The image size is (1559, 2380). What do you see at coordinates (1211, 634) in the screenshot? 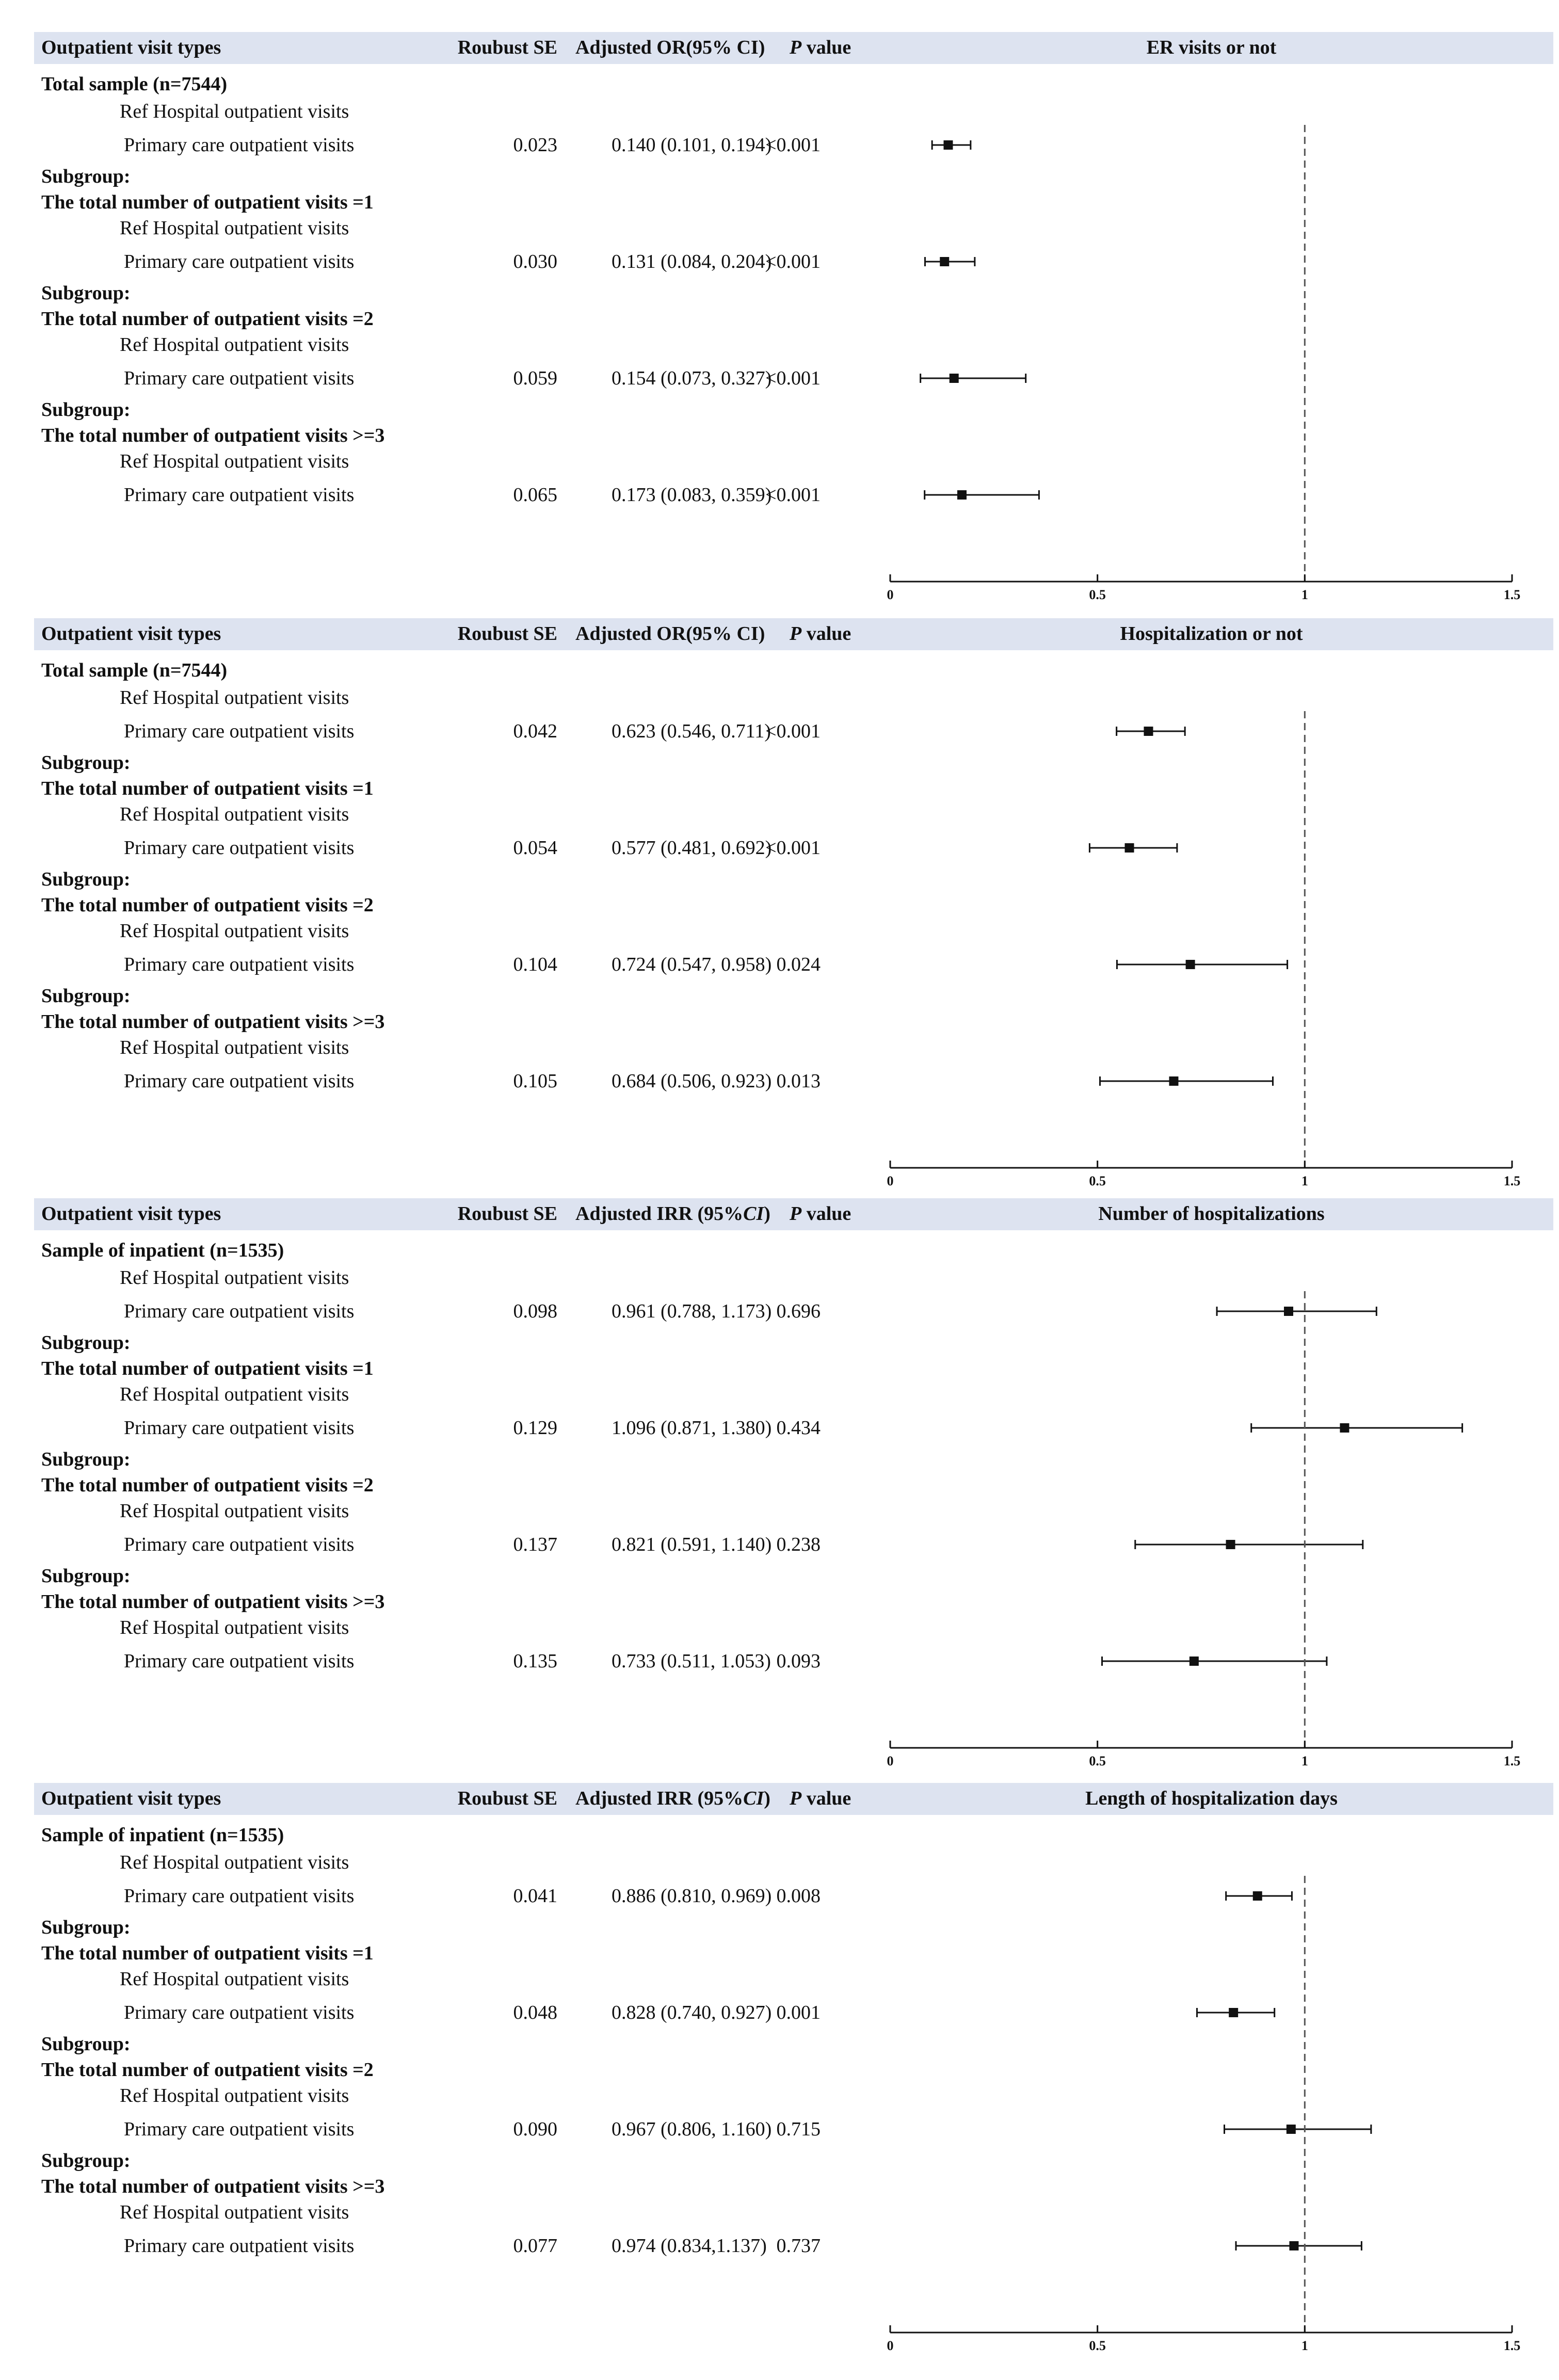
I see `panel-title: Hospitalization or not` at bounding box center [1211, 634].